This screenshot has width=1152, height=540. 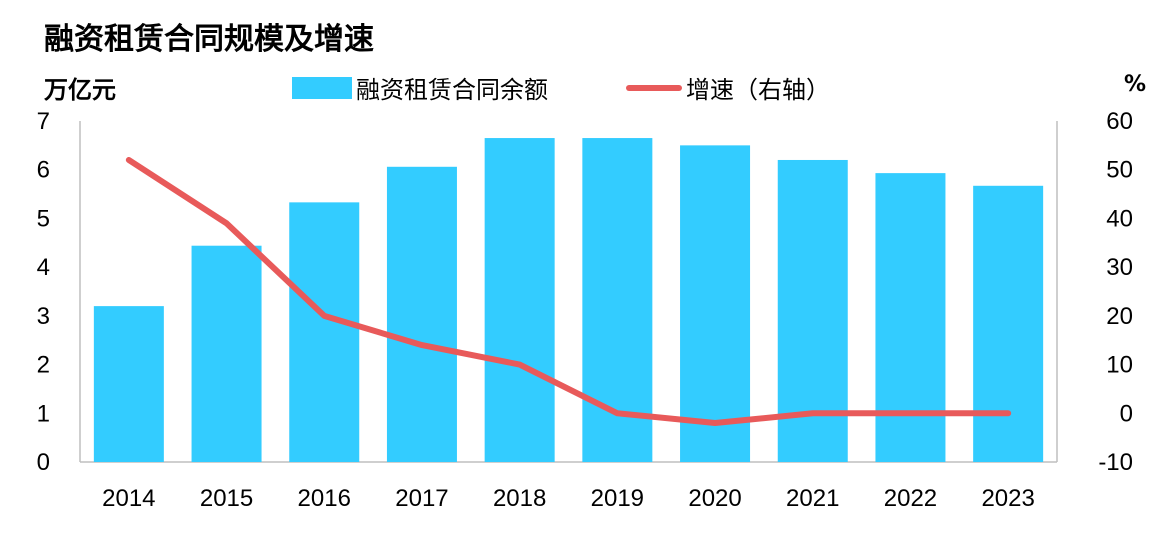 I want to click on y-right-unit-label: %, so click(x=1135, y=84).